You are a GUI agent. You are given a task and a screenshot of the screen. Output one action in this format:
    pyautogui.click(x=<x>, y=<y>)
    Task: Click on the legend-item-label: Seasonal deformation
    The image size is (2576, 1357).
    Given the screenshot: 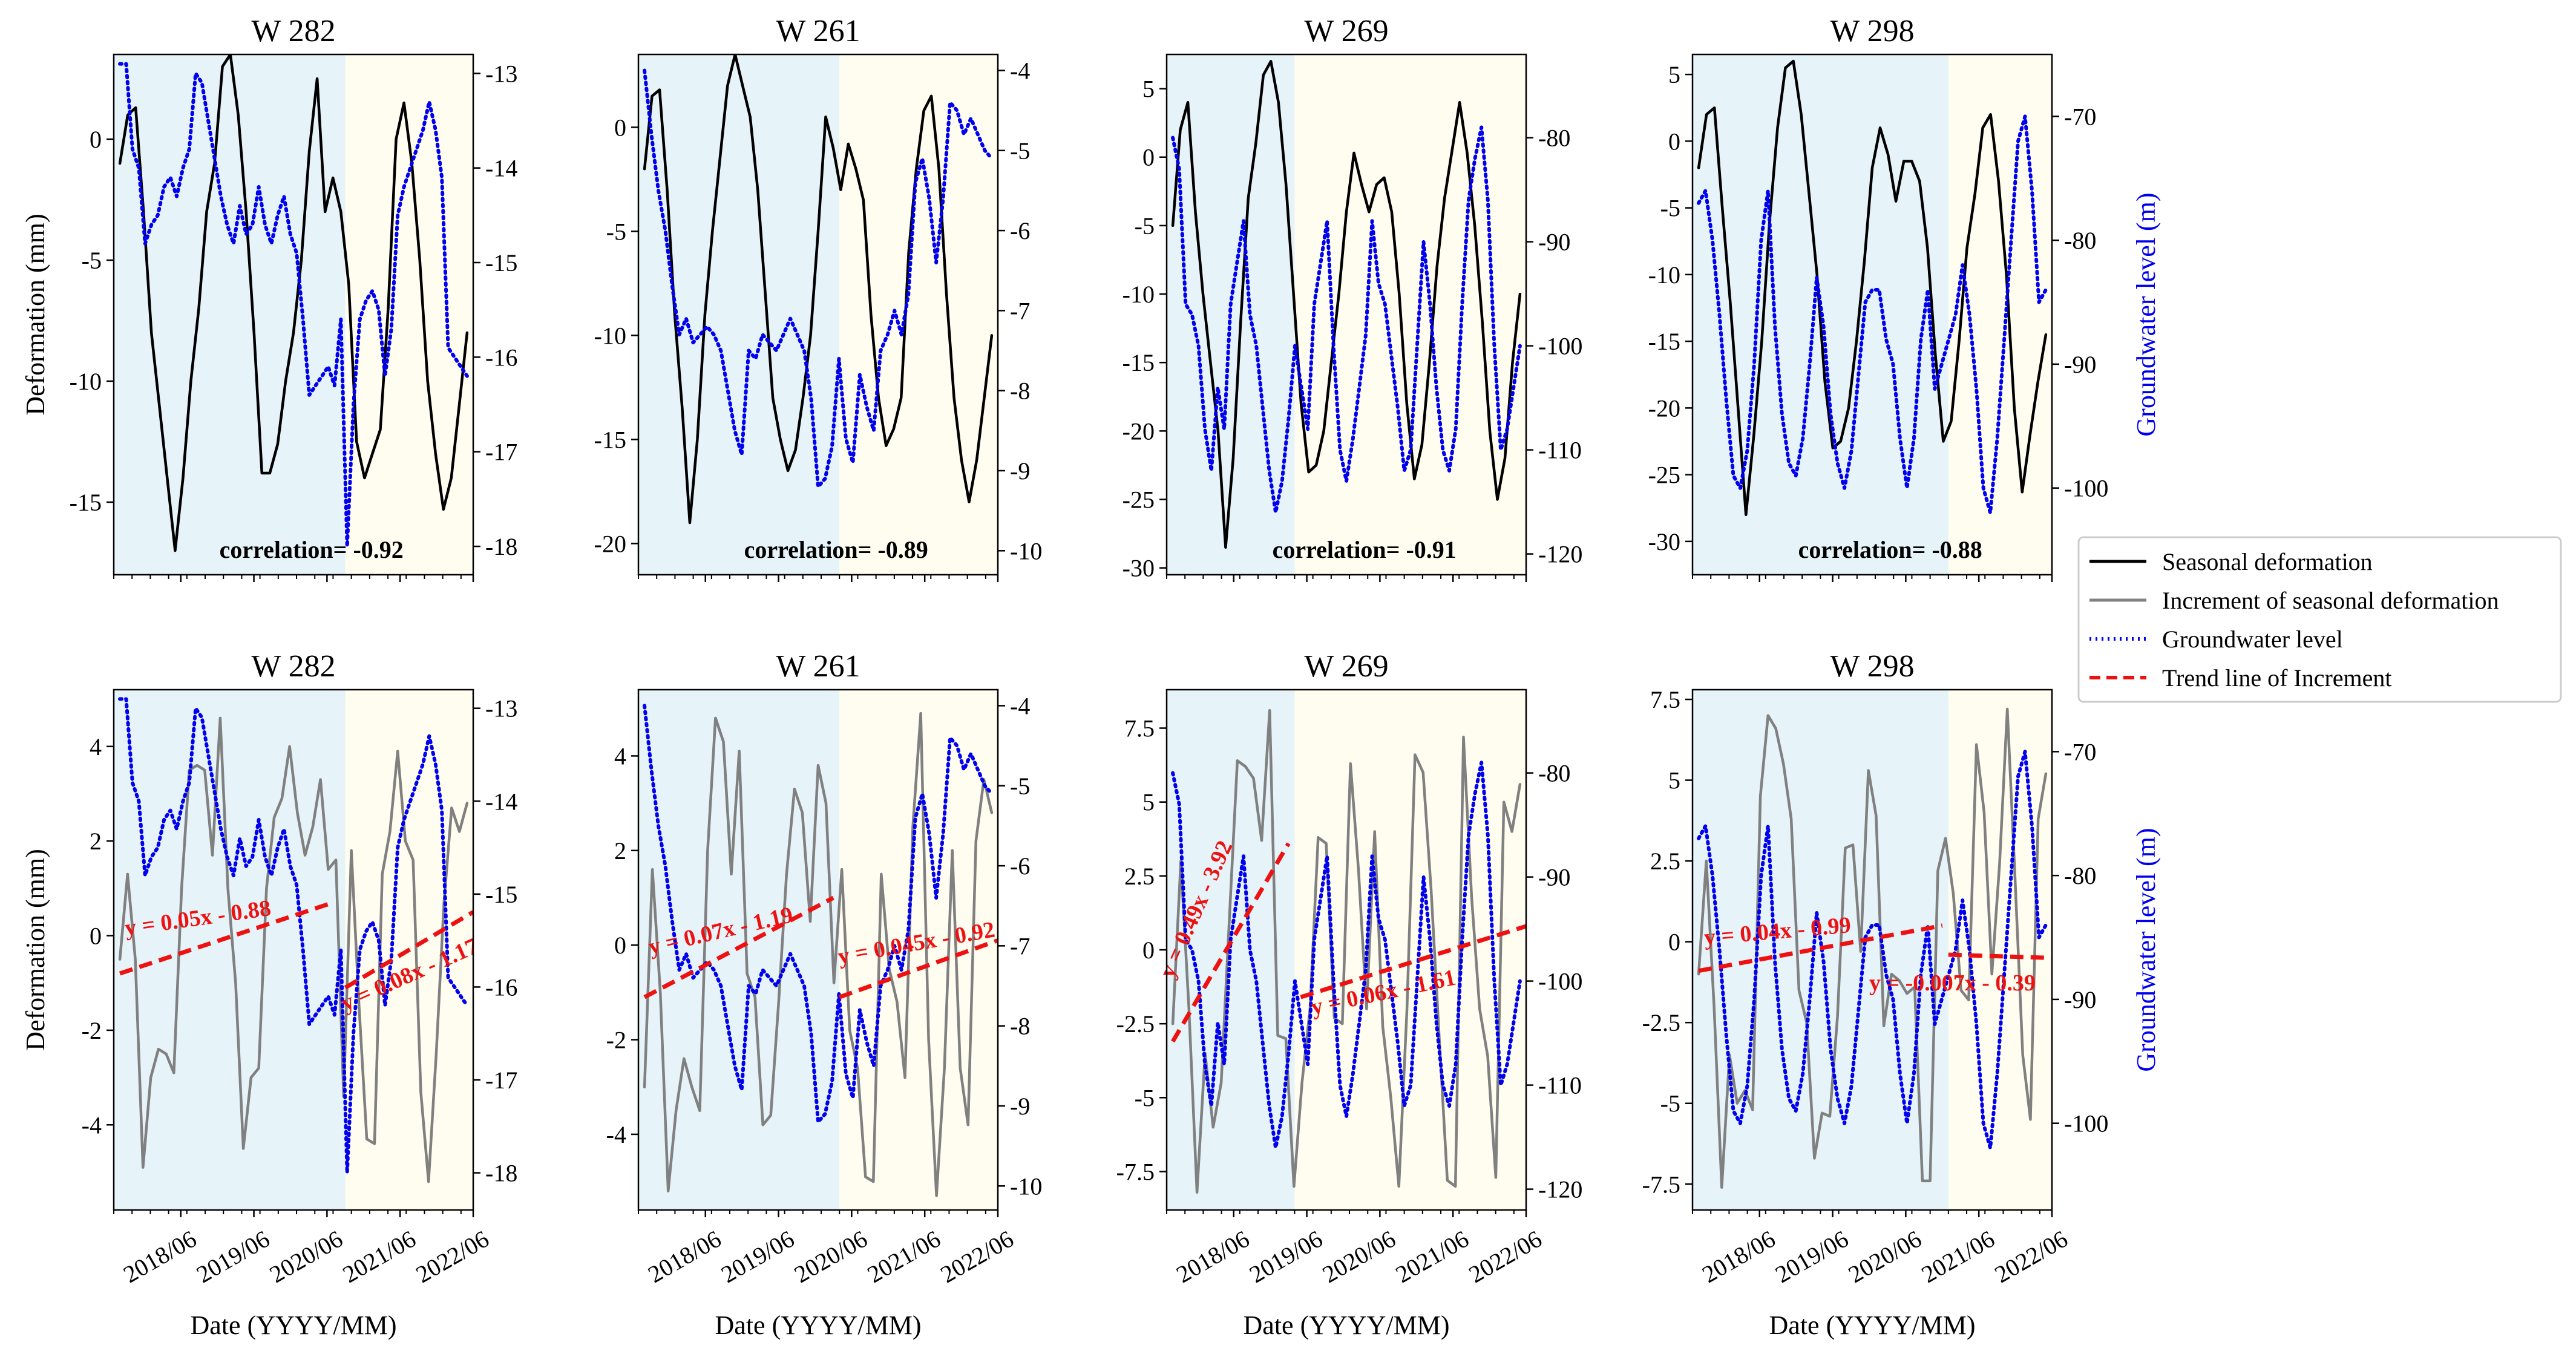 What is the action you would take?
    pyautogui.click(x=2267, y=561)
    